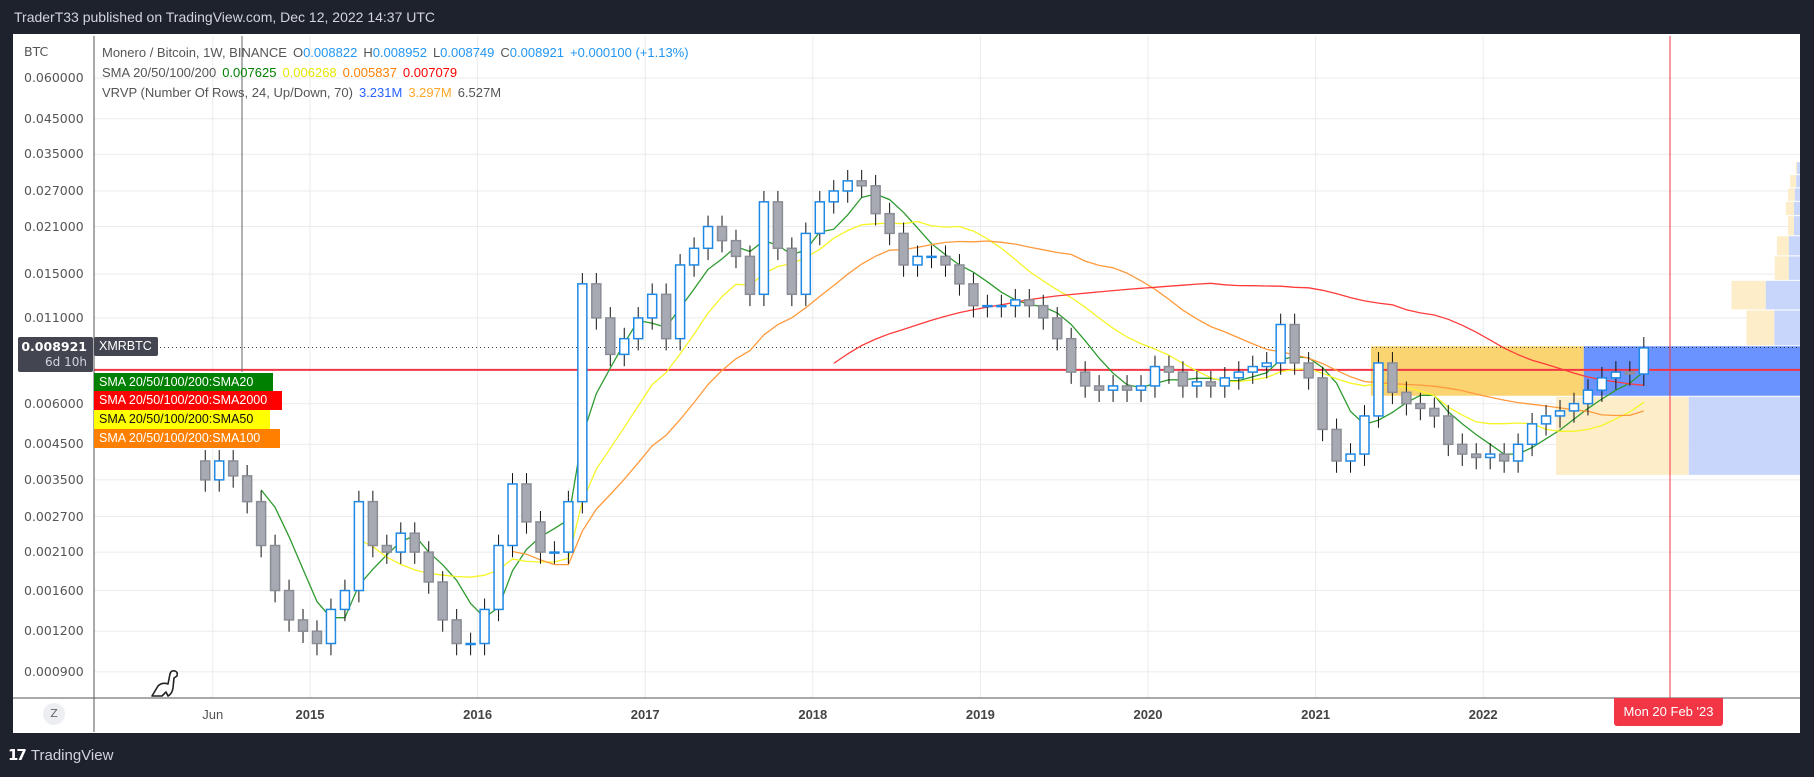  Describe the element at coordinates (478, 714) in the screenshot. I see `time-tick-label: 2016` at that location.